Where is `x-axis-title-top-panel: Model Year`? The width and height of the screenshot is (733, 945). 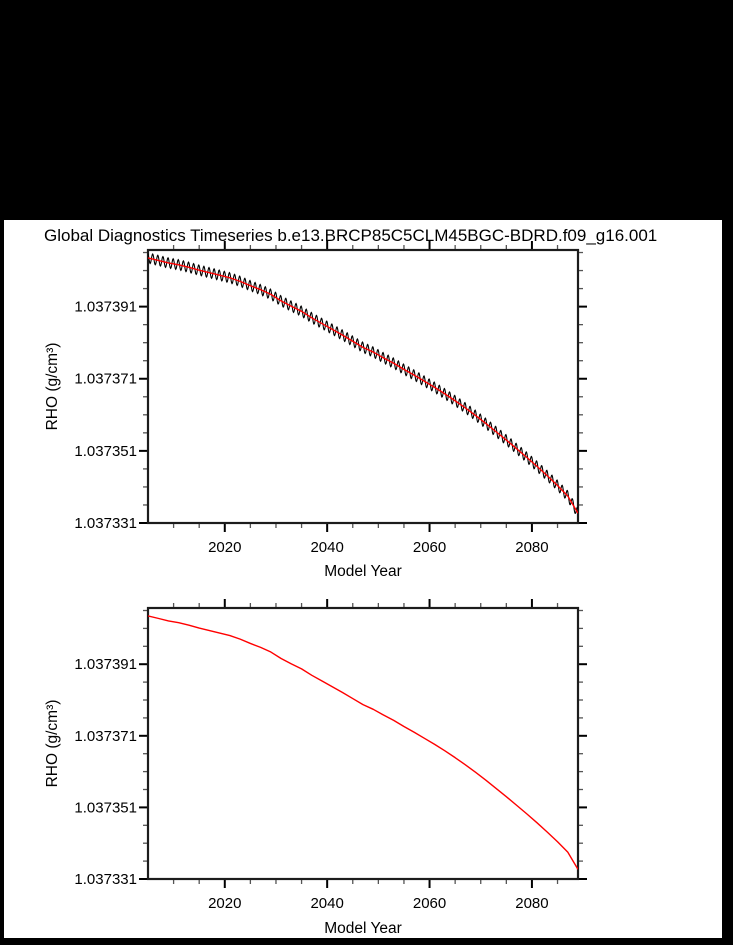
x-axis-title-top-panel: Model Year is located at coordinates (363, 571).